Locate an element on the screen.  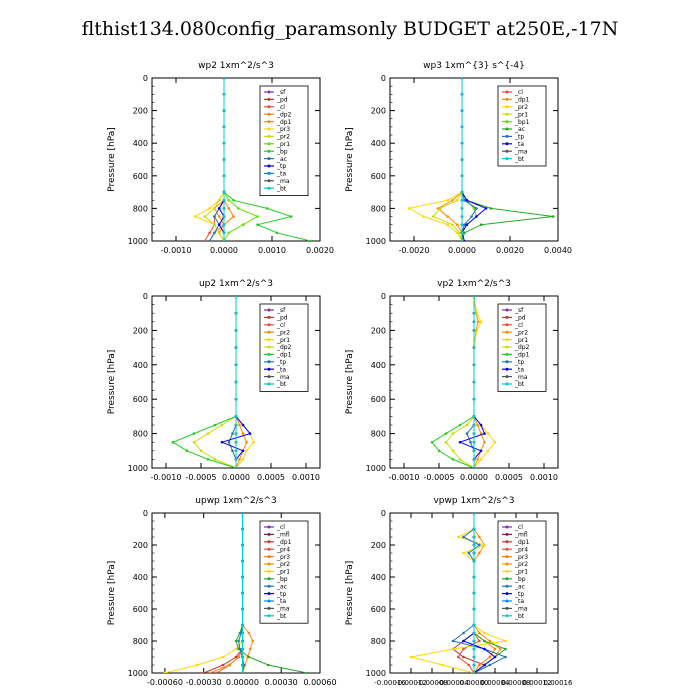
x-tick-label: -0.00030 is located at coordinates (204, 682).